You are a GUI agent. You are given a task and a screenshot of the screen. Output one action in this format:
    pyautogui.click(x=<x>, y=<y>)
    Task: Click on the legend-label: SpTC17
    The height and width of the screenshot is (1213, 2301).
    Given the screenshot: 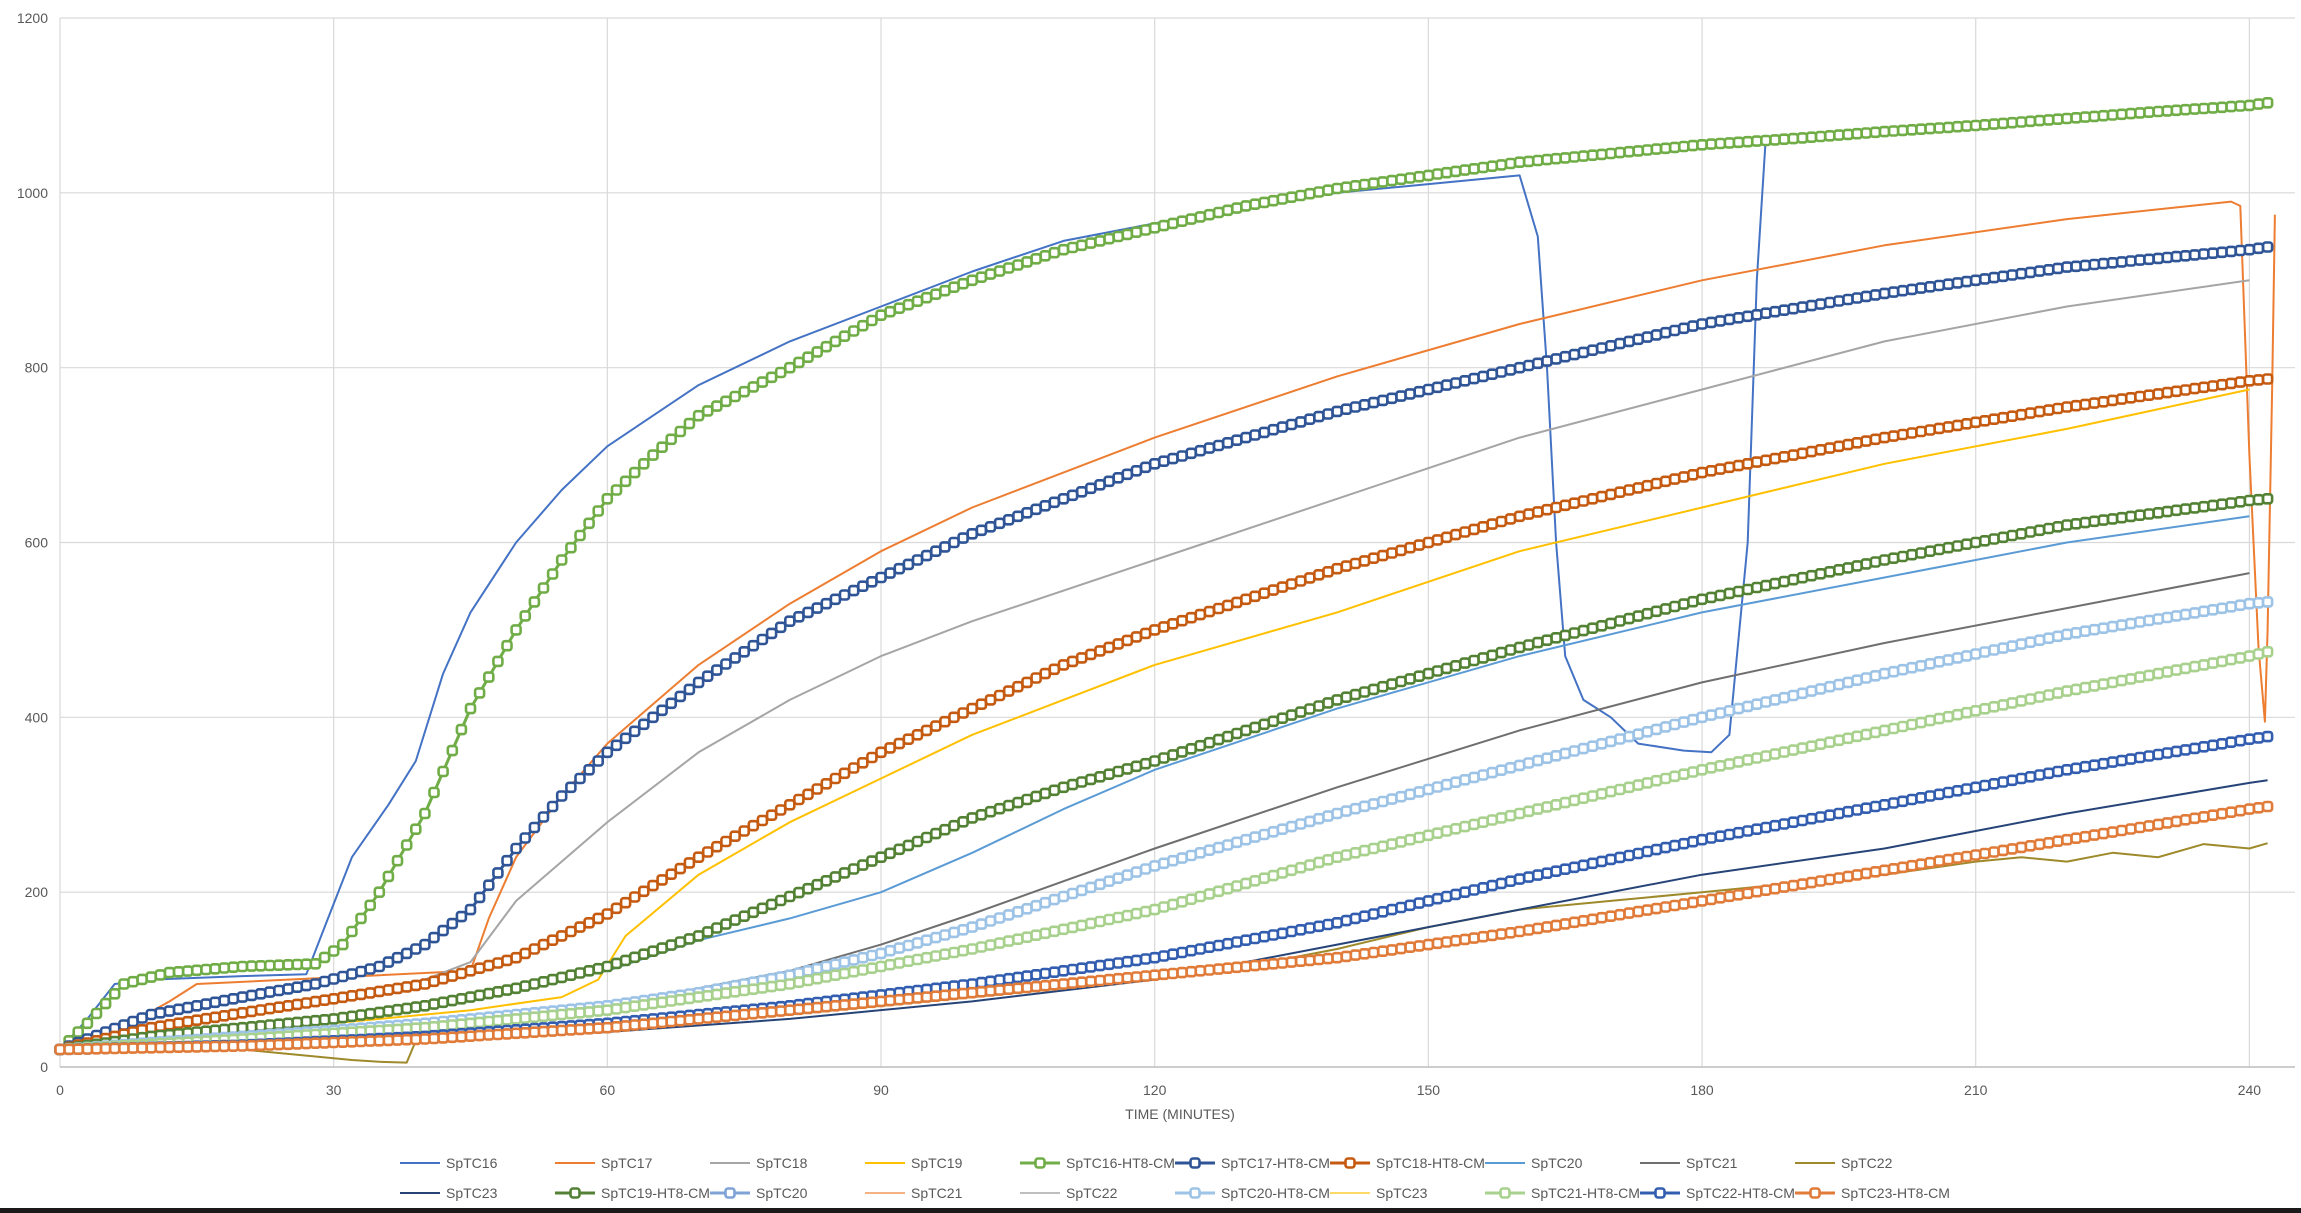 What is the action you would take?
    pyautogui.click(x=627, y=1163)
    